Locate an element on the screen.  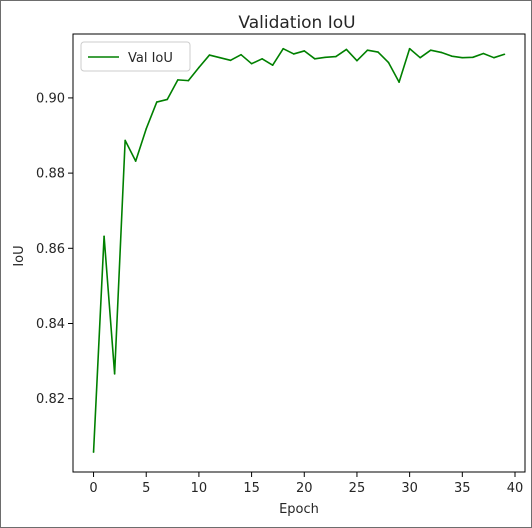
x-tick-label: 25 is located at coordinates (357, 488).